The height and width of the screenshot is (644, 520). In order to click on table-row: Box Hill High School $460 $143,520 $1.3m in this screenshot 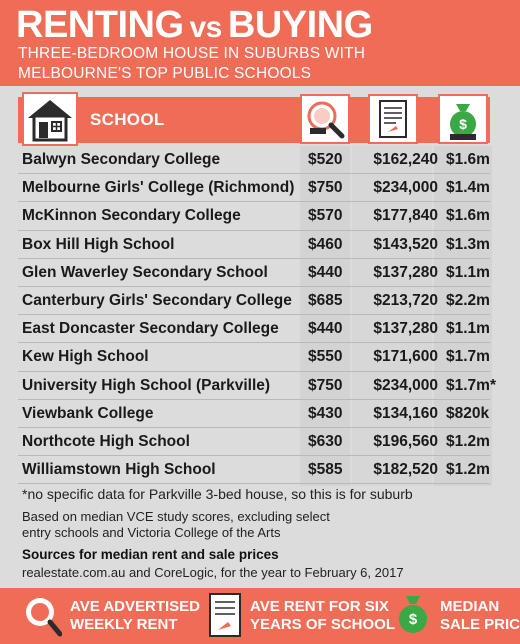, I will do `click(254, 245)`.